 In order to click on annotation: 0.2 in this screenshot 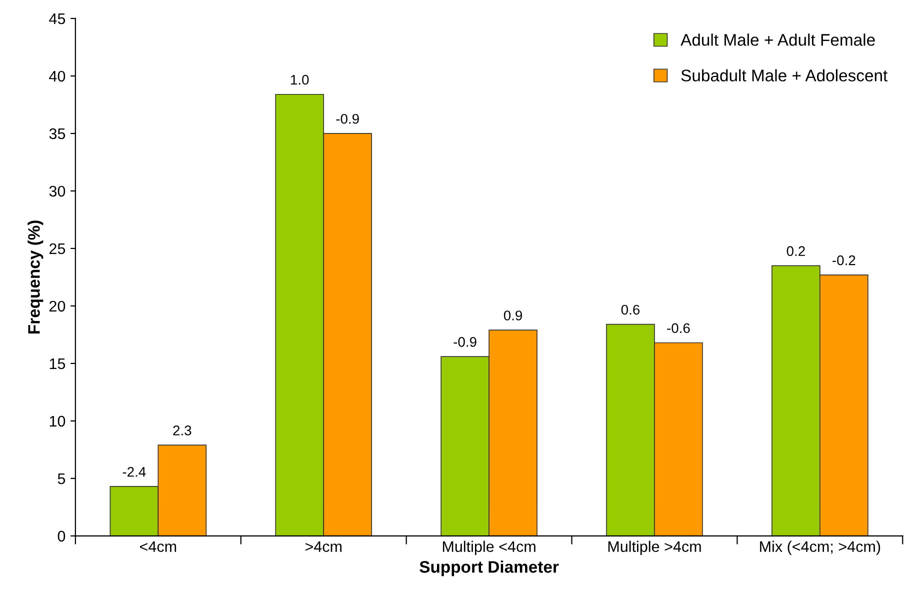, I will do `click(795, 251)`.